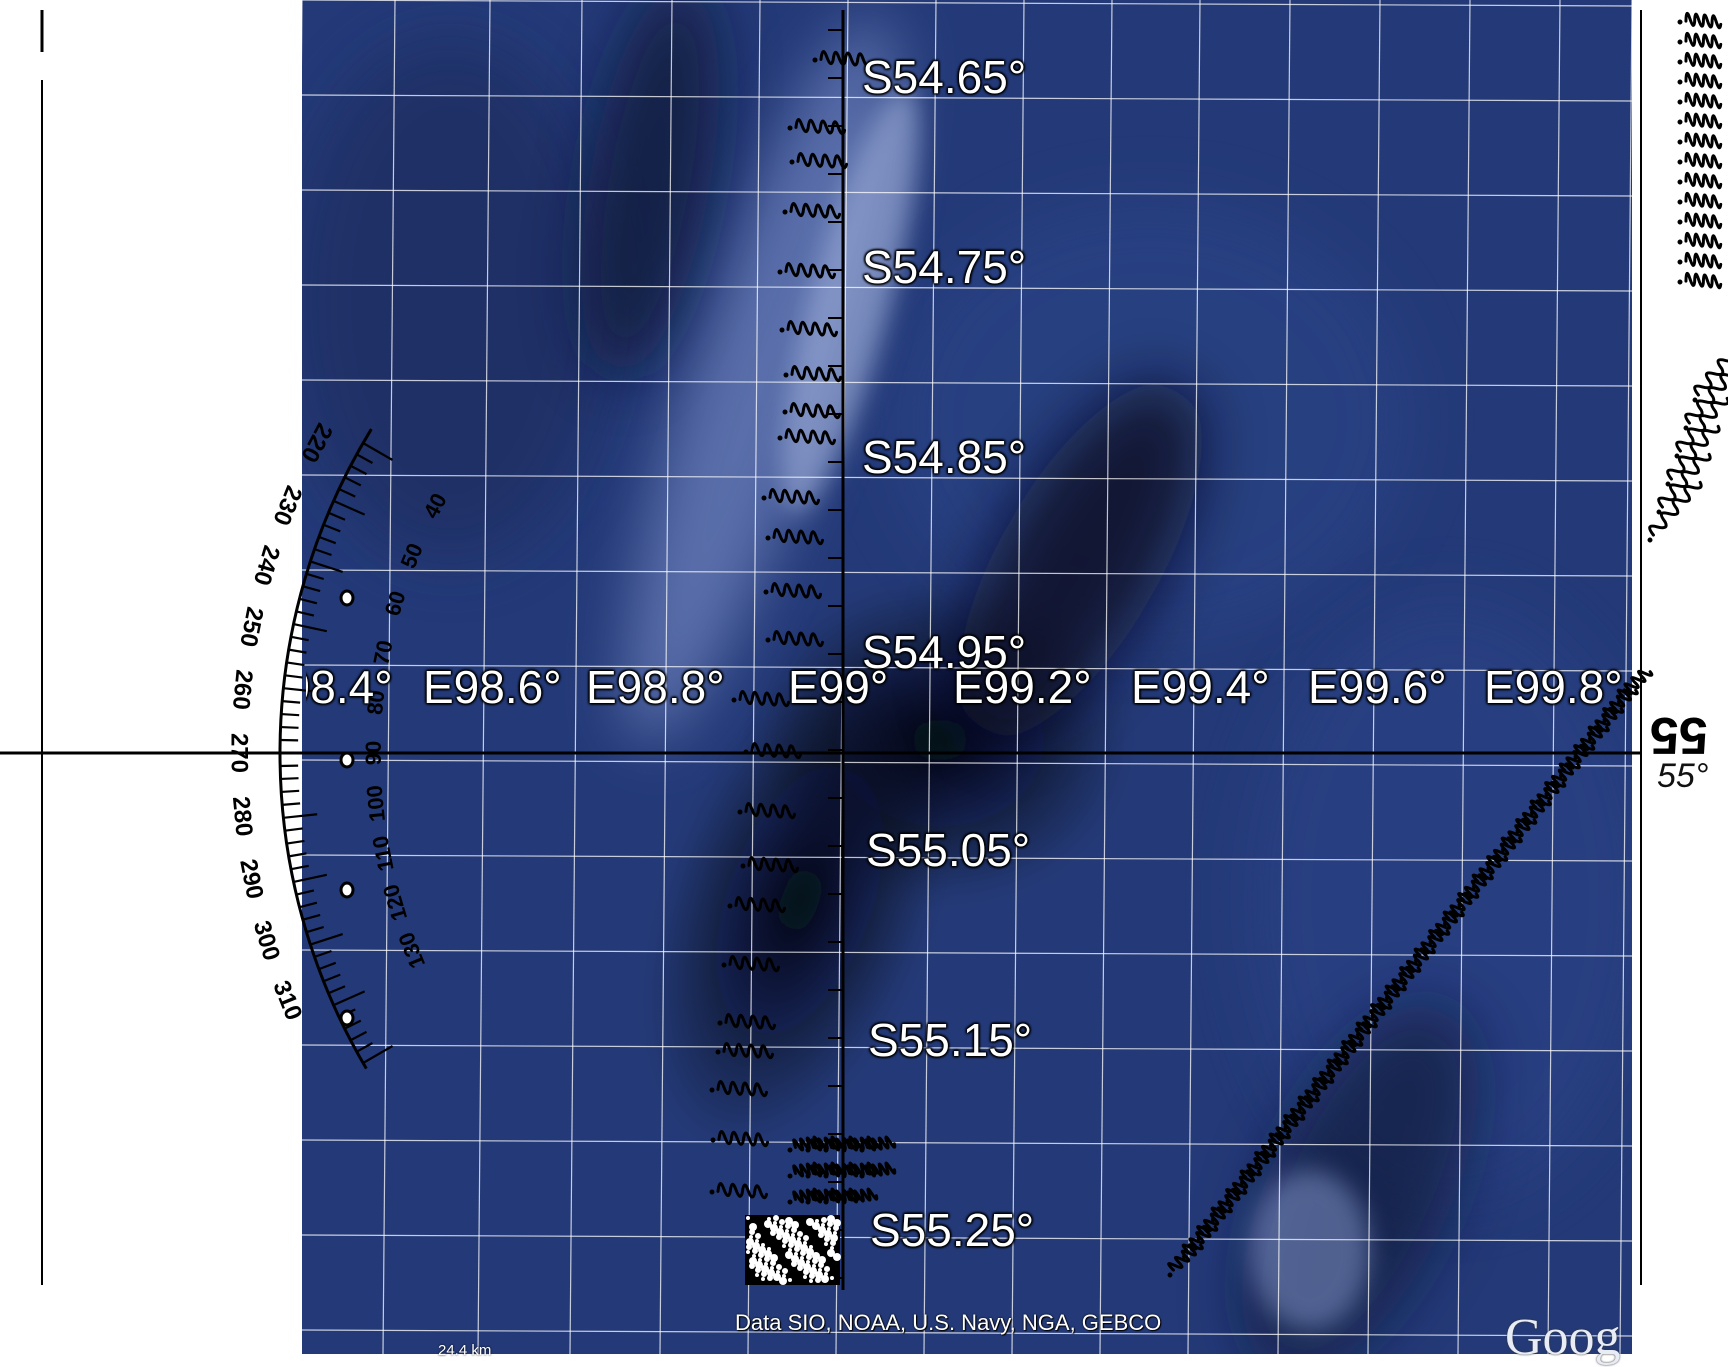 This screenshot has width=1728, height=1367. What do you see at coordinates (793, 1250) in the screenshot?
I see `sounding-cluster-patch` at bounding box center [793, 1250].